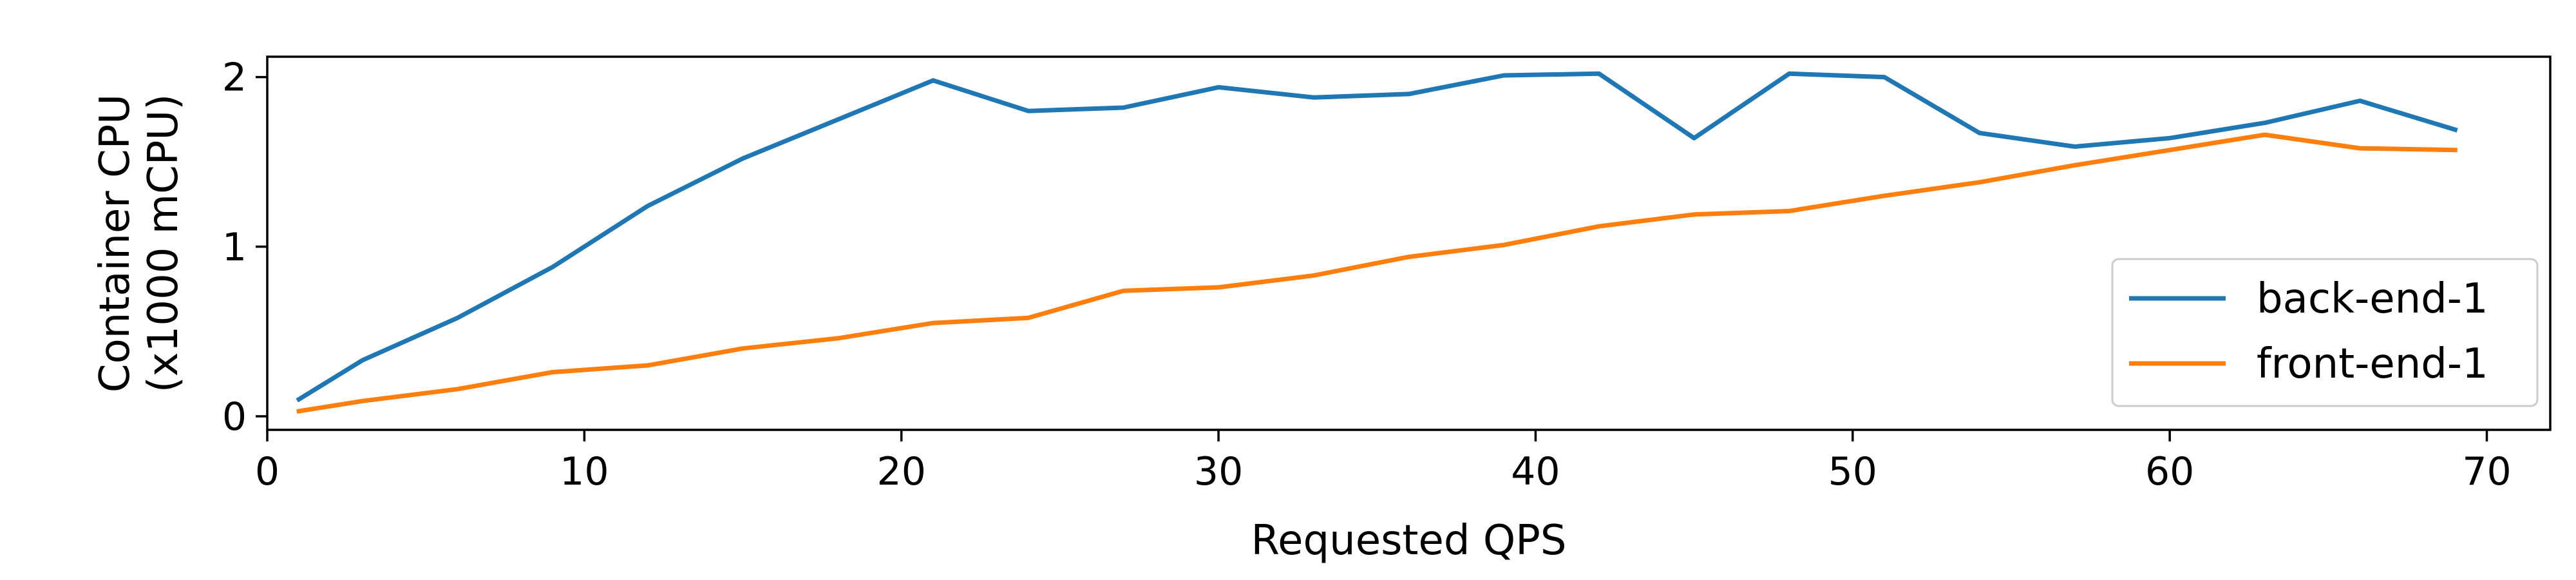  What do you see at coordinates (234, 78) in the screenshot?
I see `y-tick-label: 2` at bounding box center [234, 78].